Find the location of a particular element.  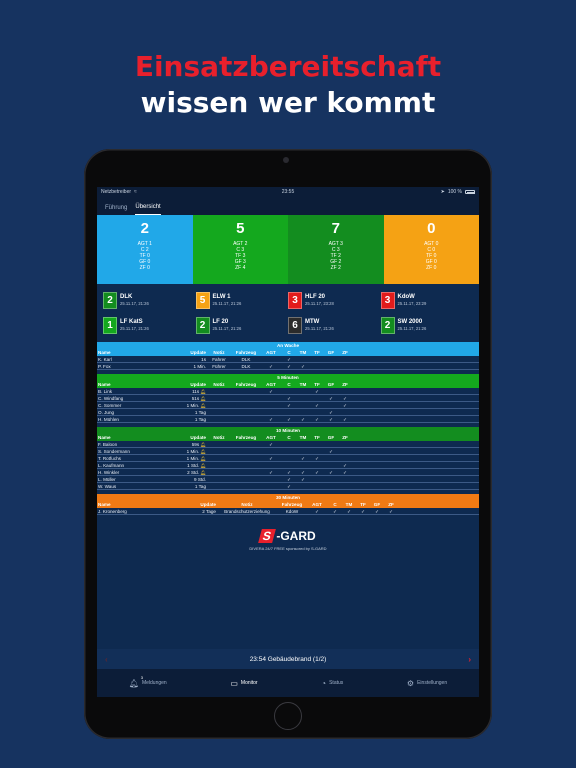

table-row: P. Fox 1 Min. Führer DLK ✓ ✓ ✓ is located at coordinates (288, 366).